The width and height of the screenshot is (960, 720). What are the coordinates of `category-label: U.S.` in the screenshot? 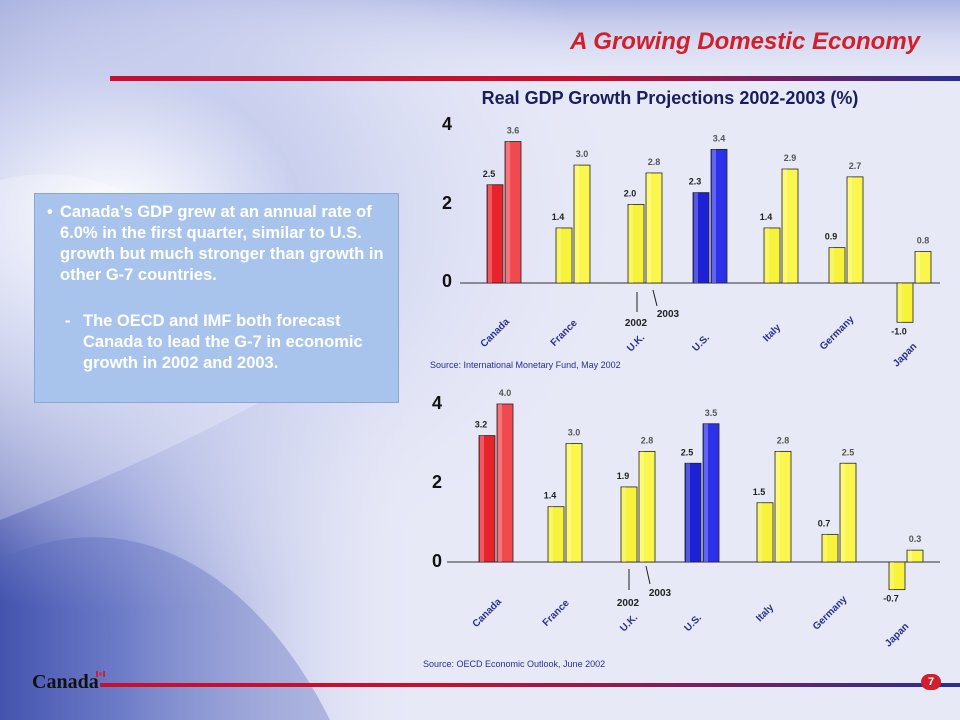 It's located at (701, 343).